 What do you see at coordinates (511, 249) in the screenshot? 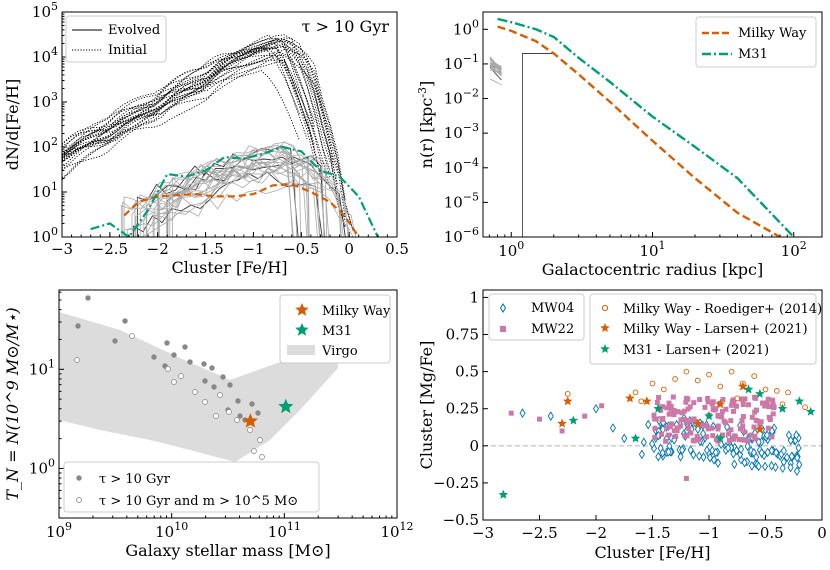
I see `x-tick-label: 10⁰` at bounding box center [511, 249].